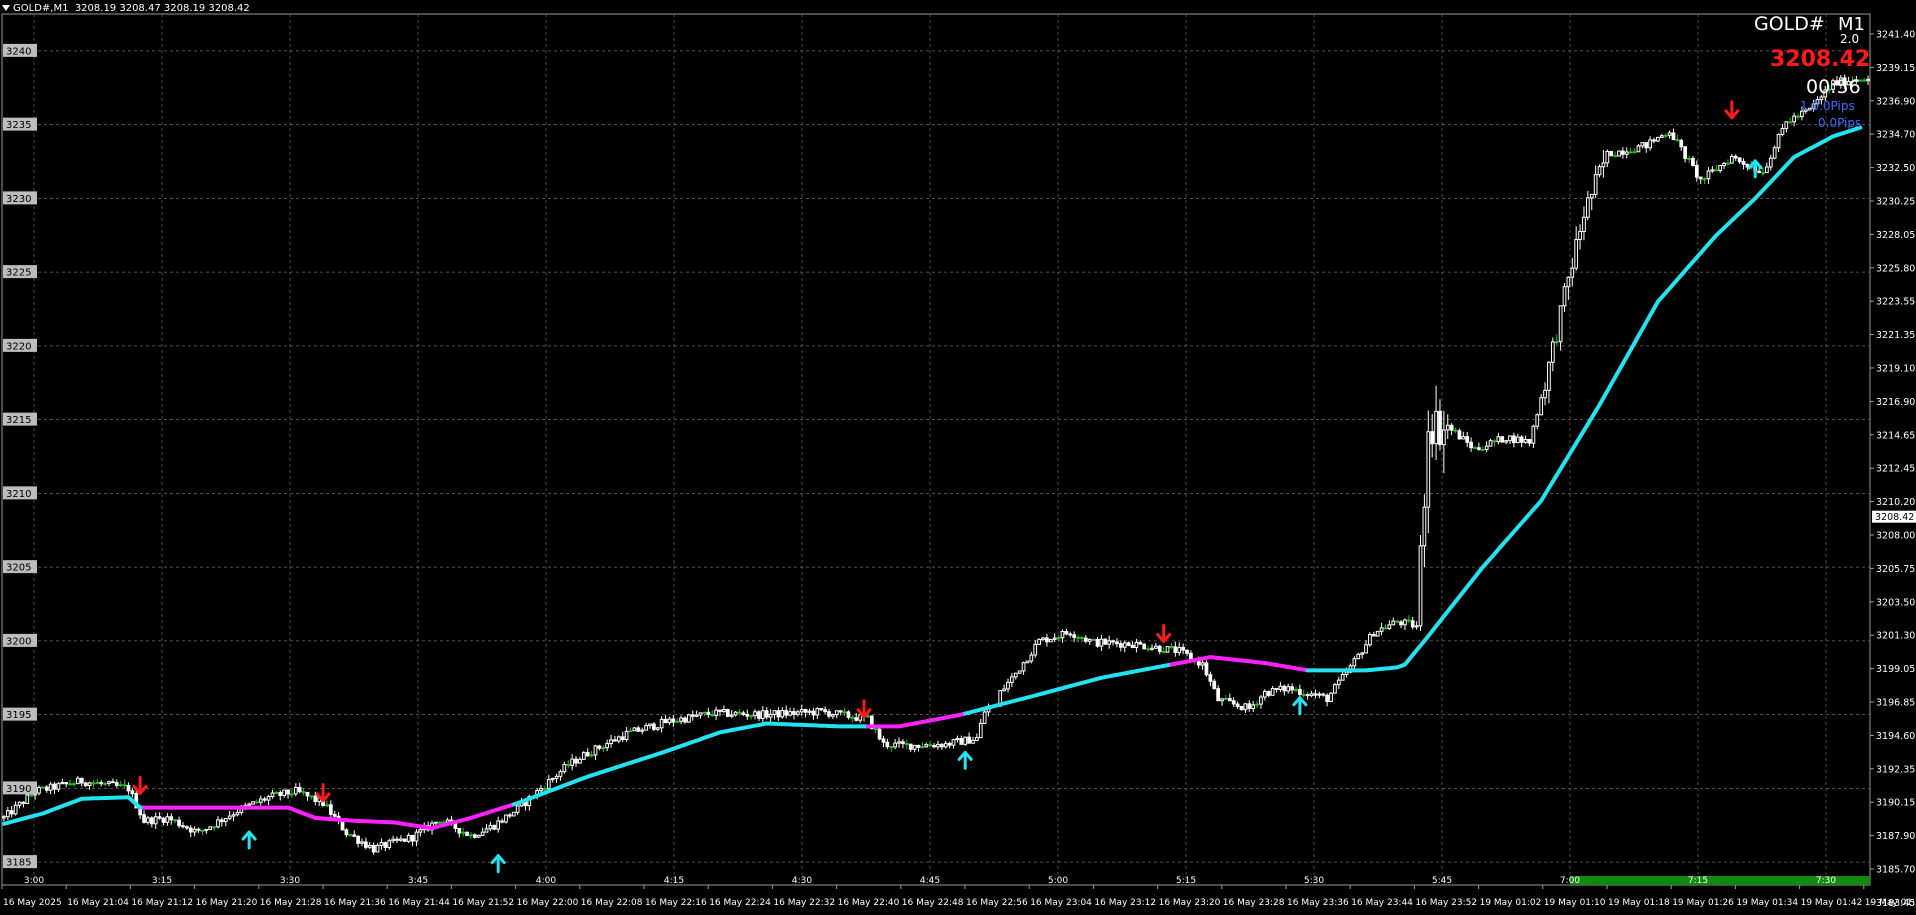  I want to click on right-axis-label: 3221.35, so click(1895, 335).